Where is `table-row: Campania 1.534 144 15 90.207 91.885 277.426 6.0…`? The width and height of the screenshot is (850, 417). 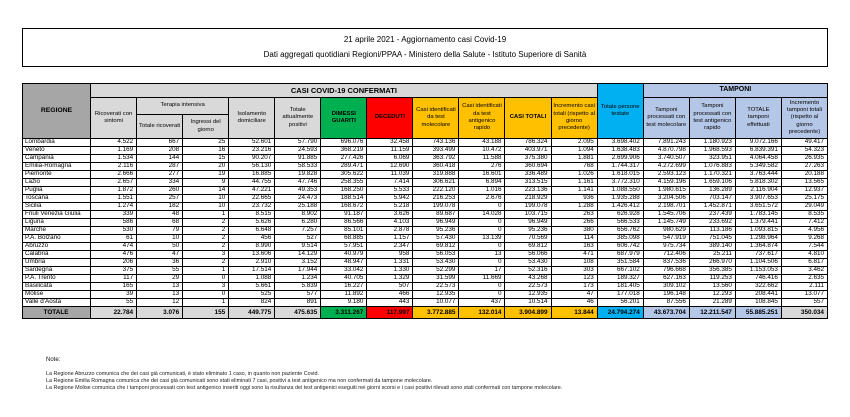 table-row: Campania 1.534 144 15 90.207 91.885 277.426 6.0… is located at coordinates (425, 158).